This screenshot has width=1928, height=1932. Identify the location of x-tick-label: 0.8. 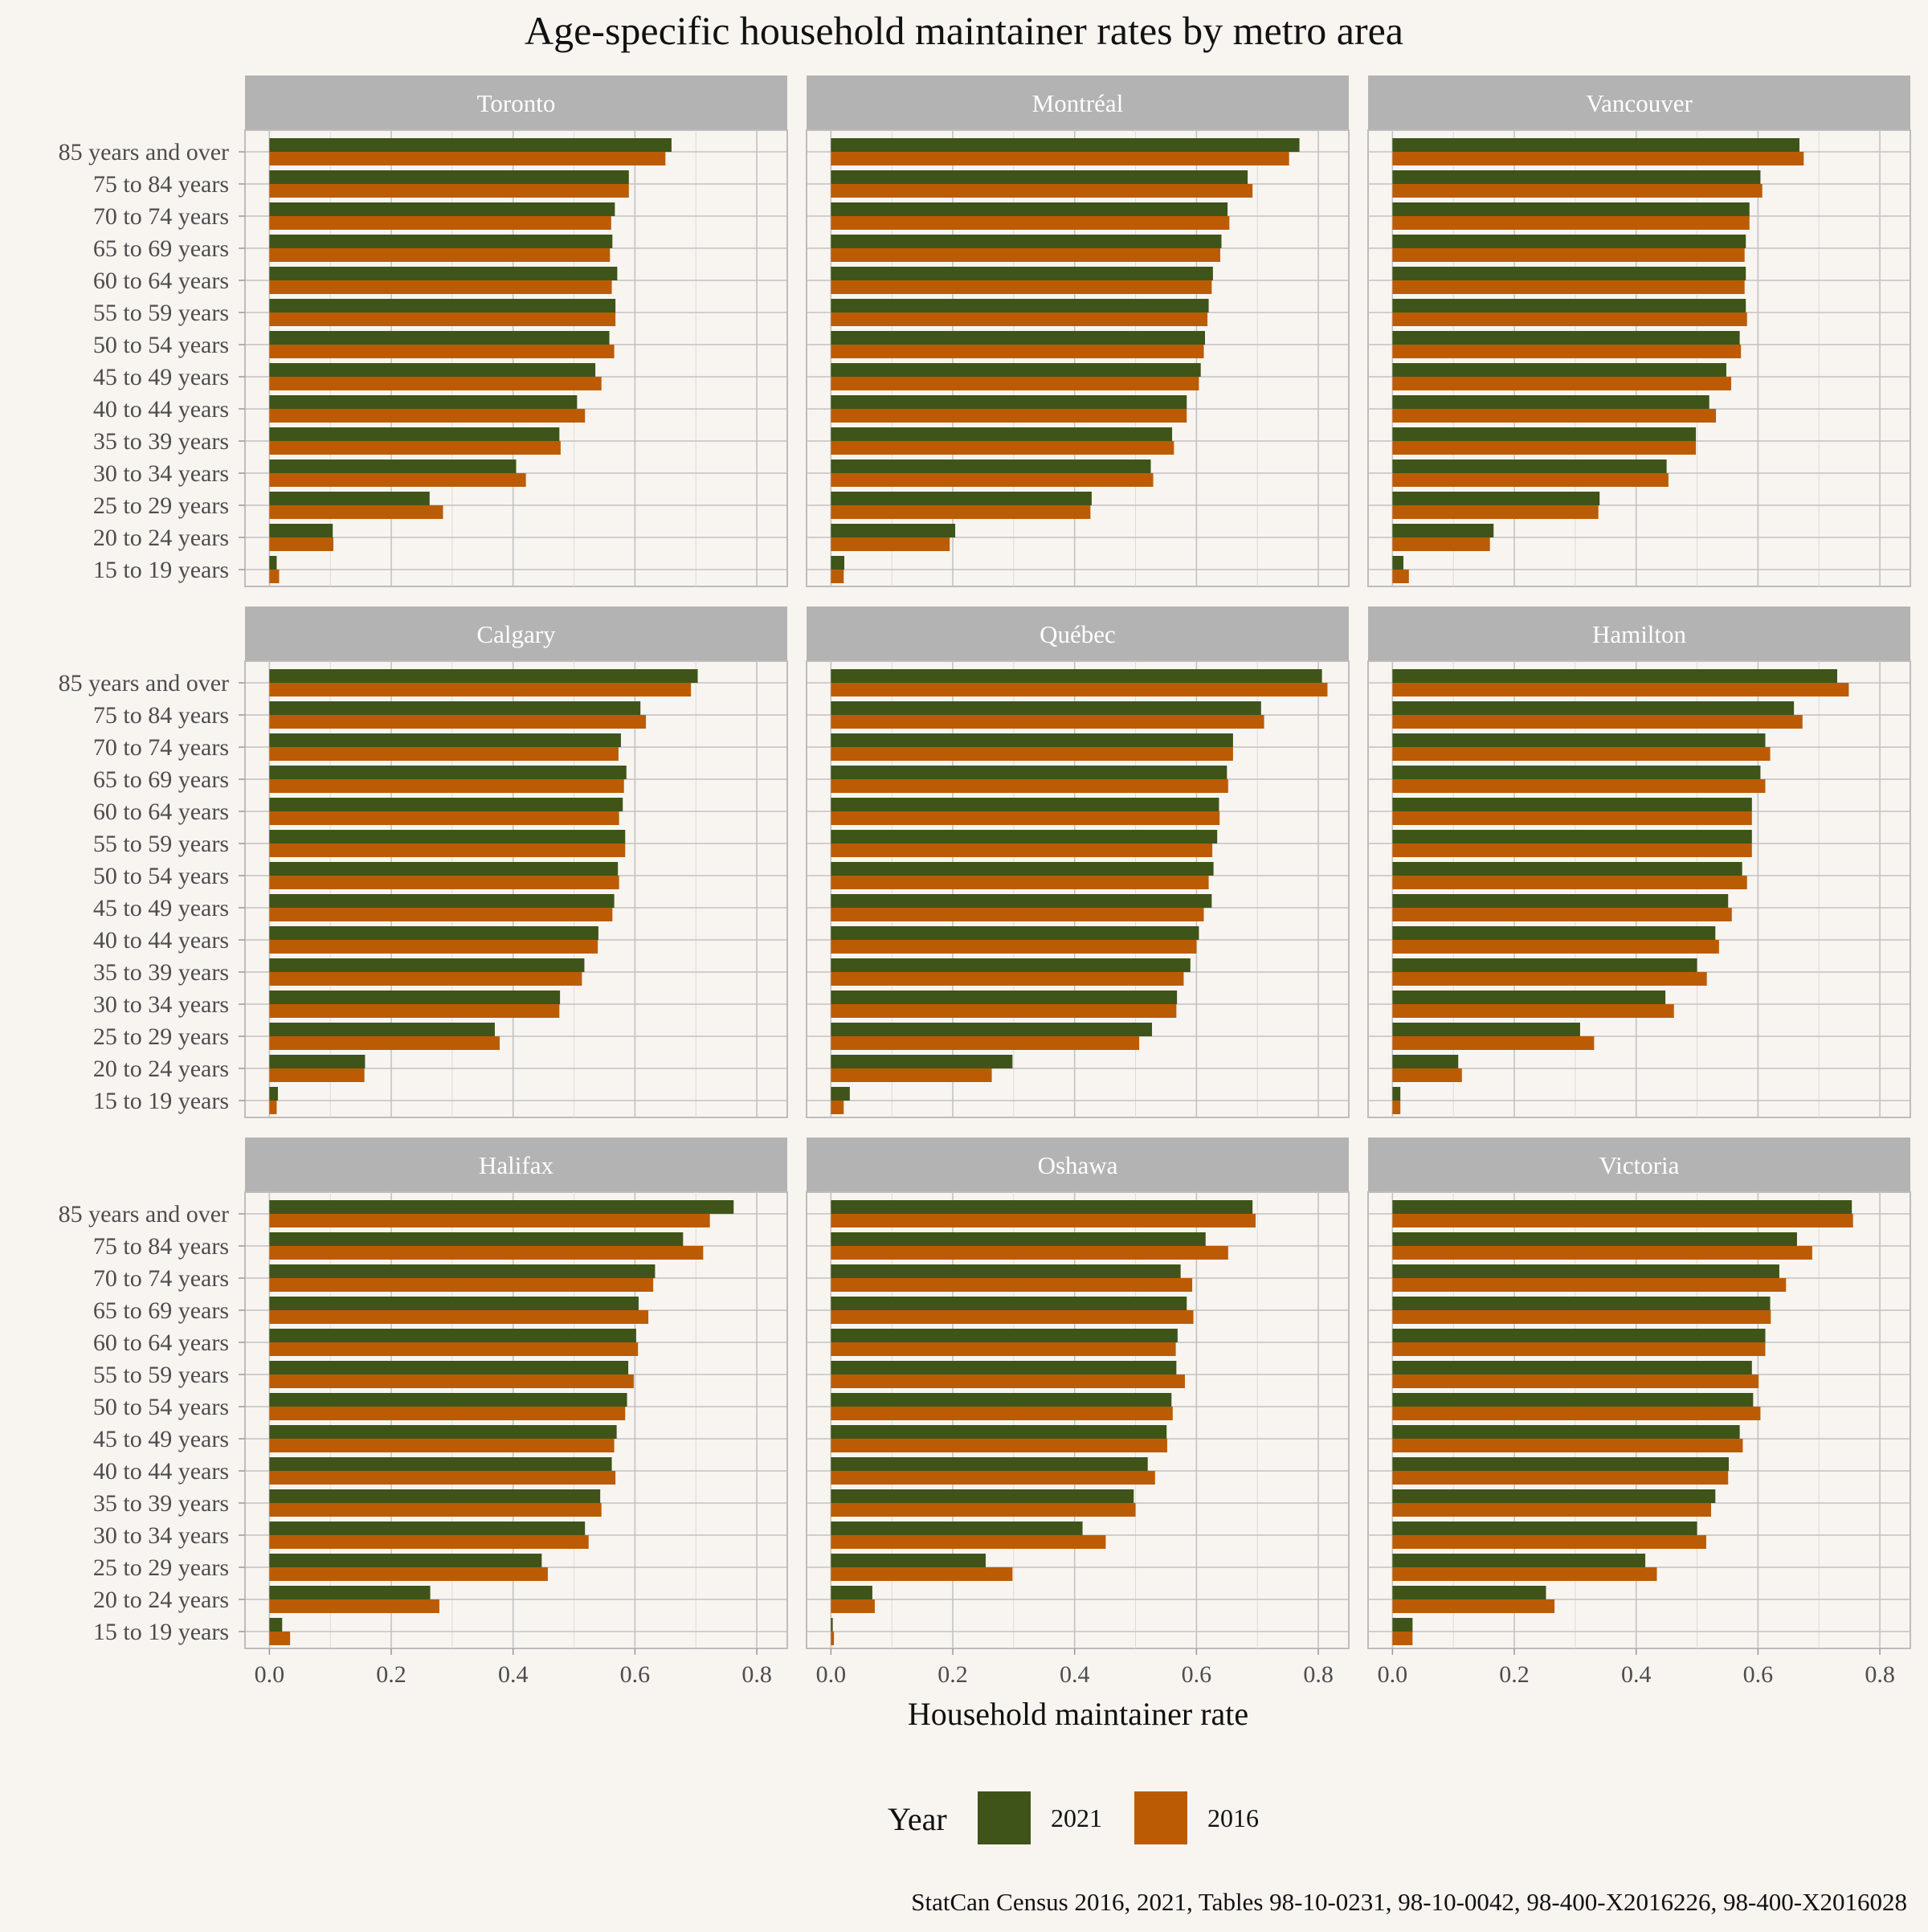
(1880, 1675).